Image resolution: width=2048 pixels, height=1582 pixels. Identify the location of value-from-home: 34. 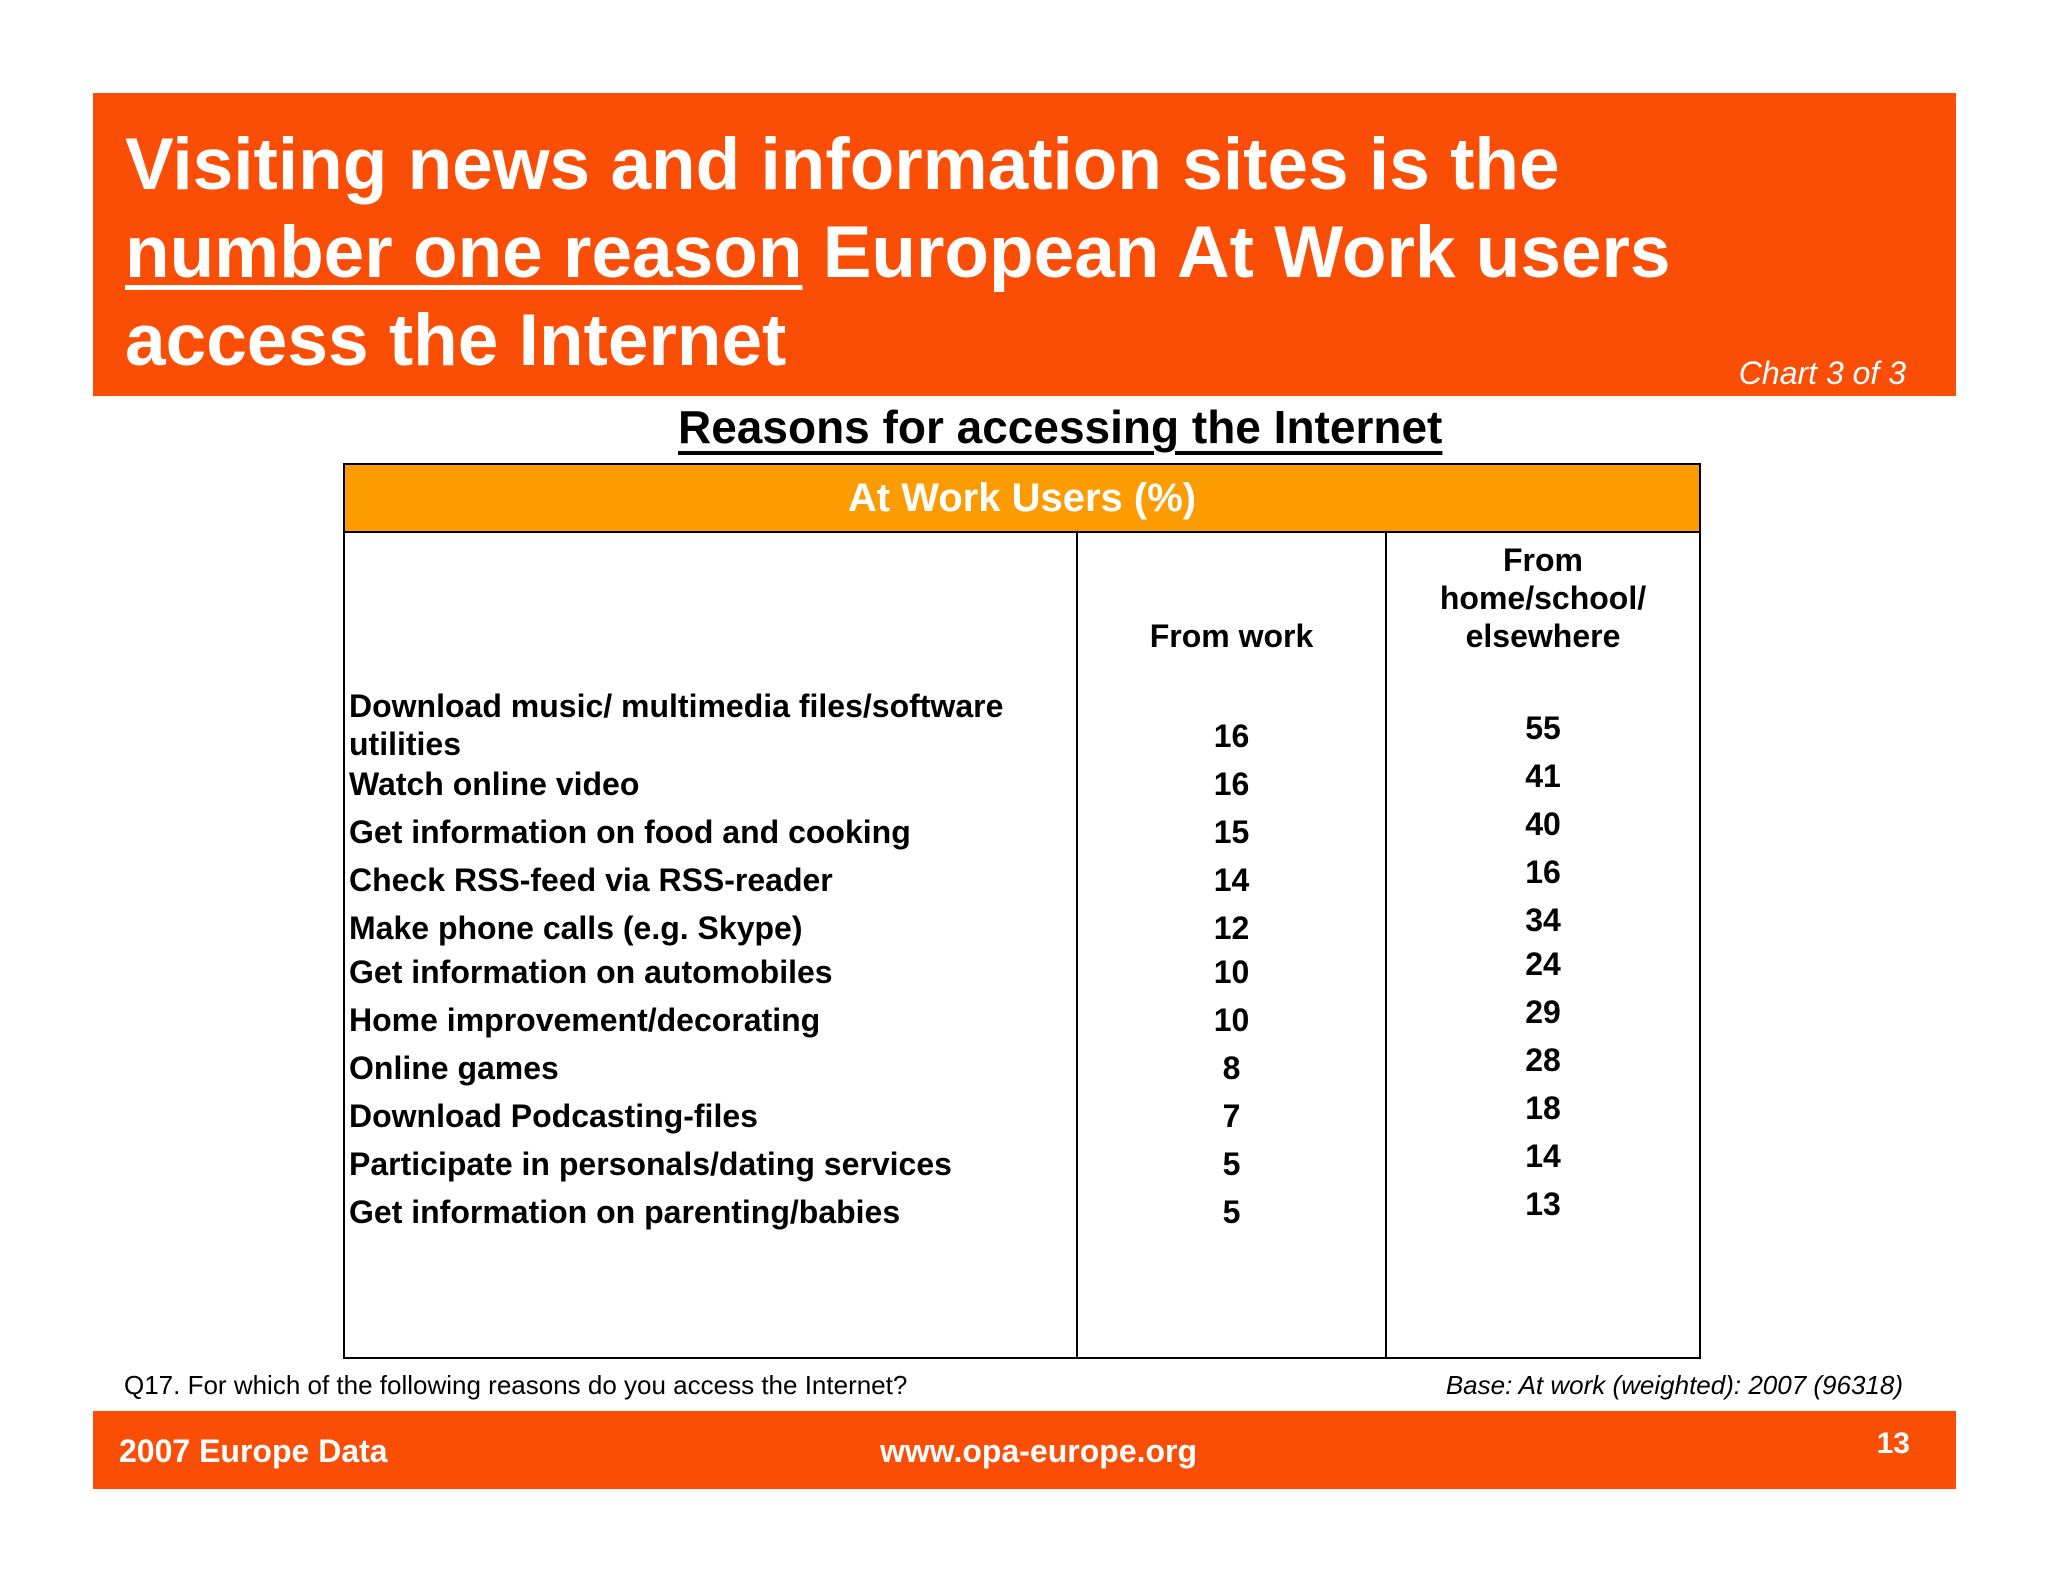
(1543, 920).